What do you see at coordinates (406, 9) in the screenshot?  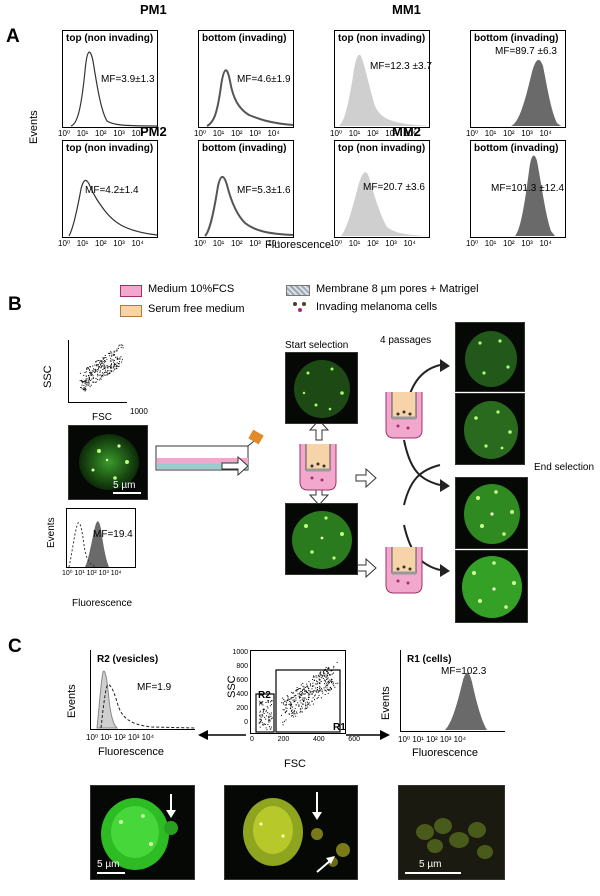 I see `header-mm1: MM1` at bounding box center [406, 9].